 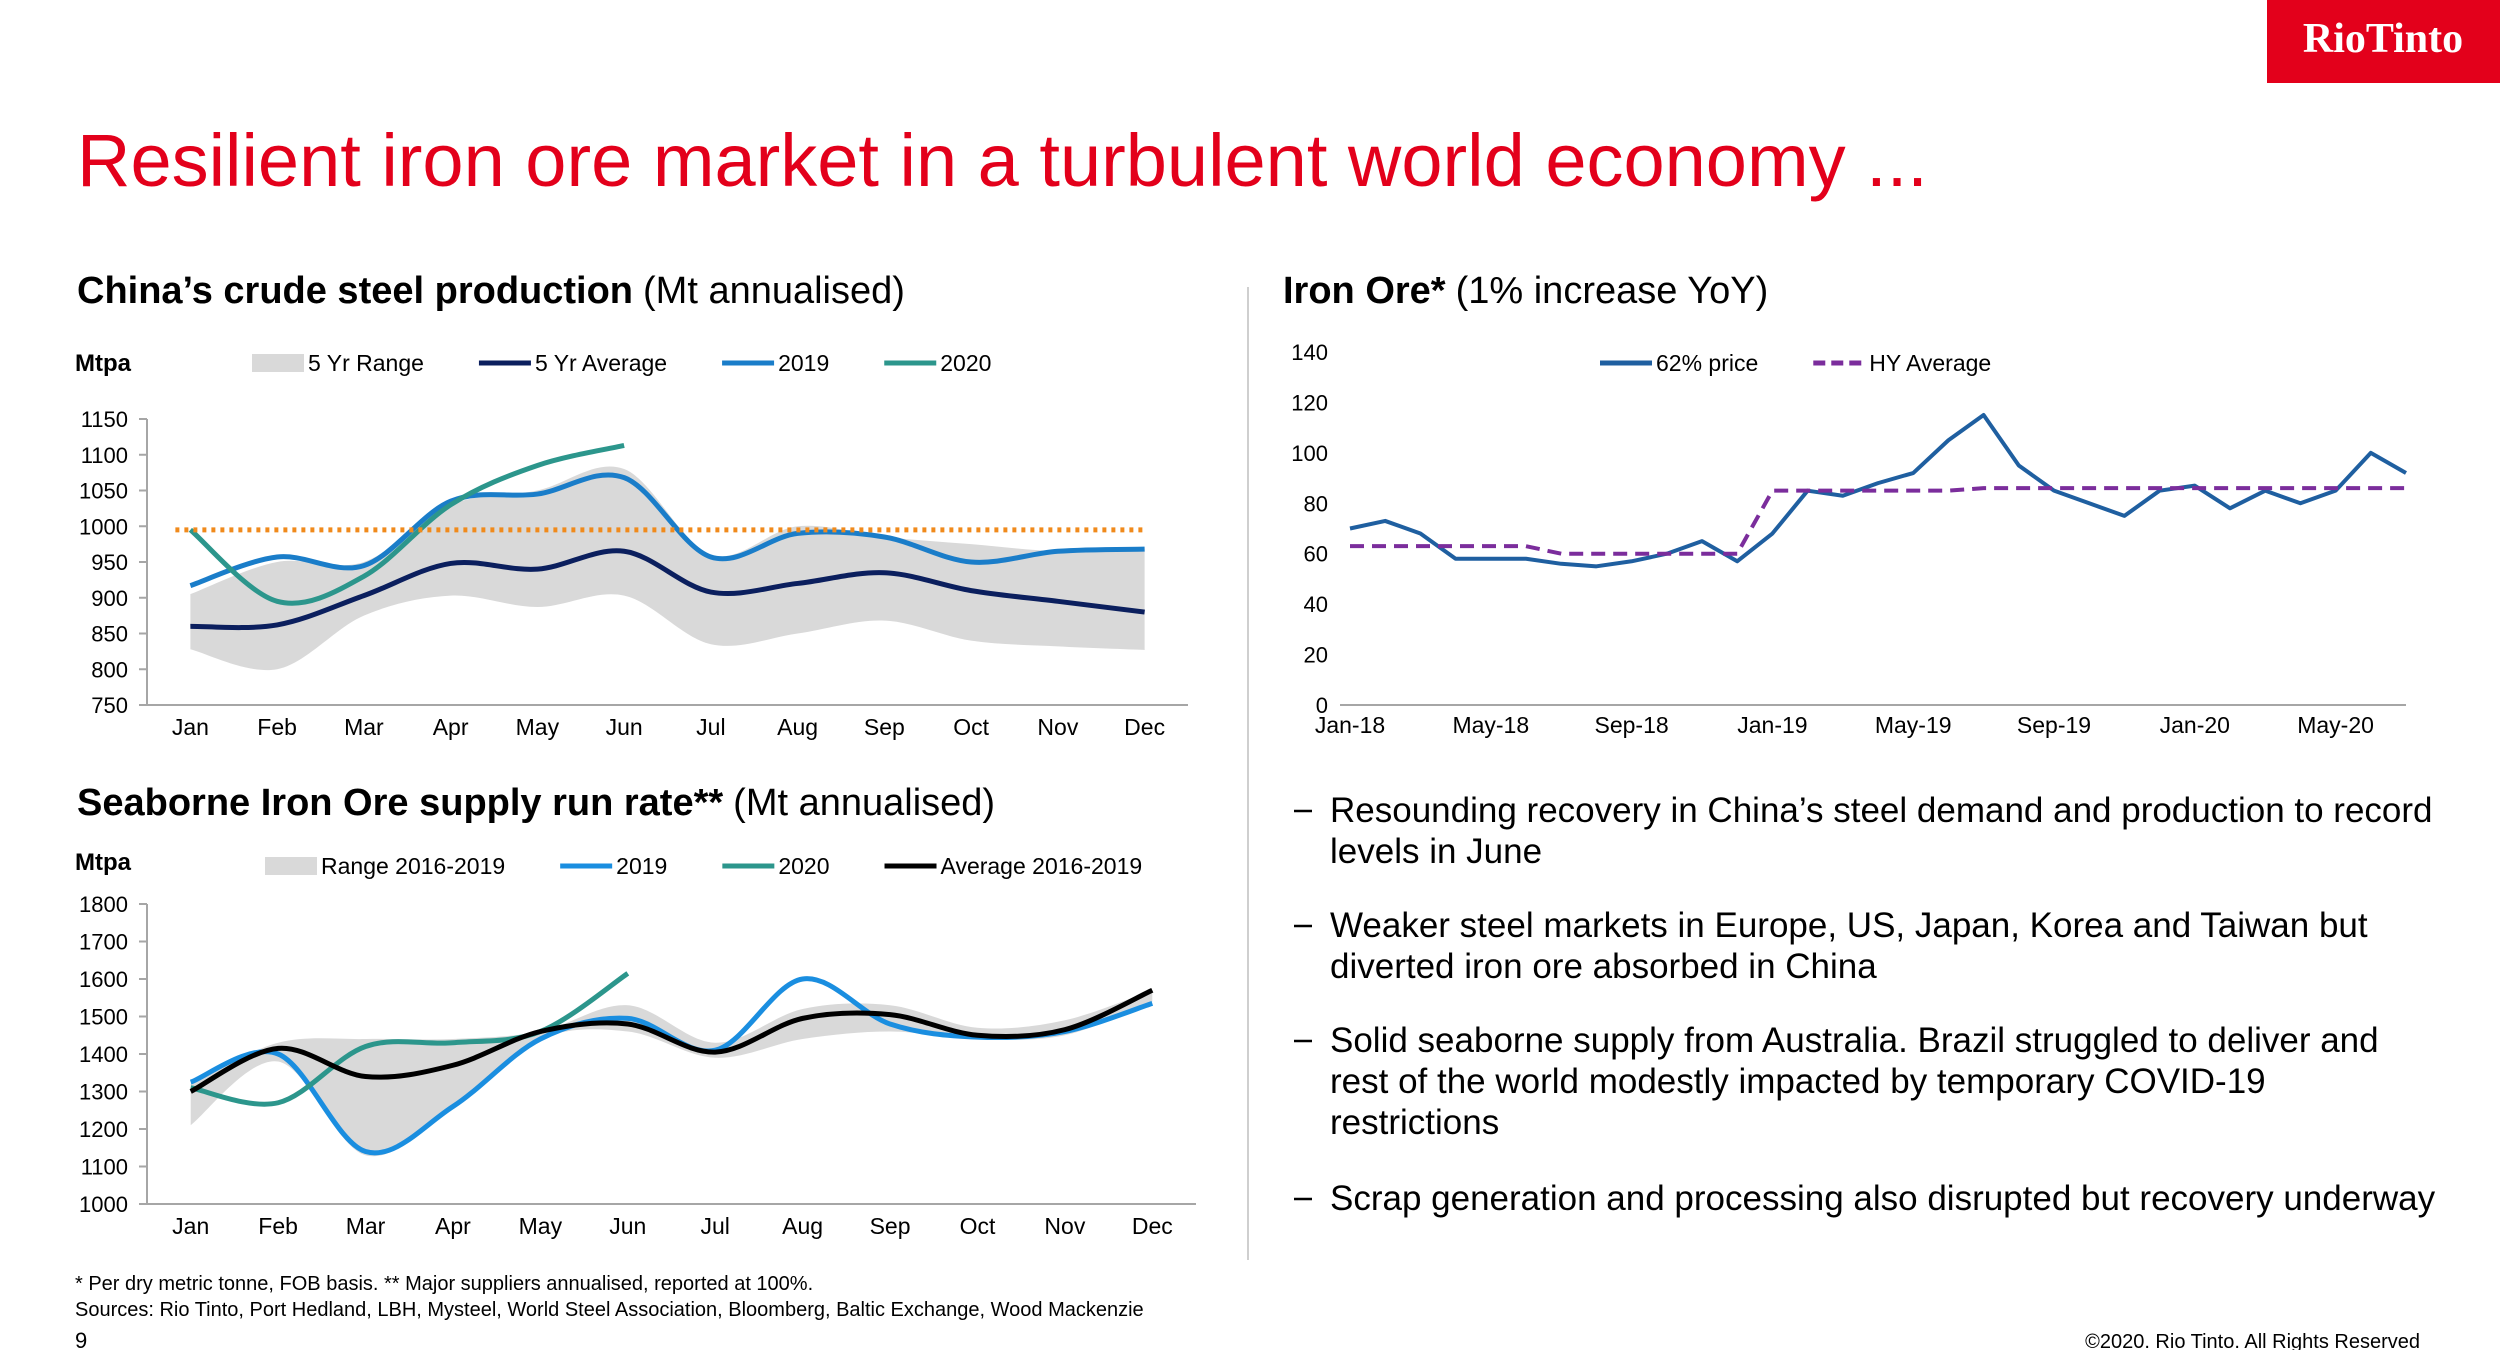 What do you see at coordinates (2383, 39) in the screenshot?
I see `logo: RioTinto` at bounding box center [2383, 39].